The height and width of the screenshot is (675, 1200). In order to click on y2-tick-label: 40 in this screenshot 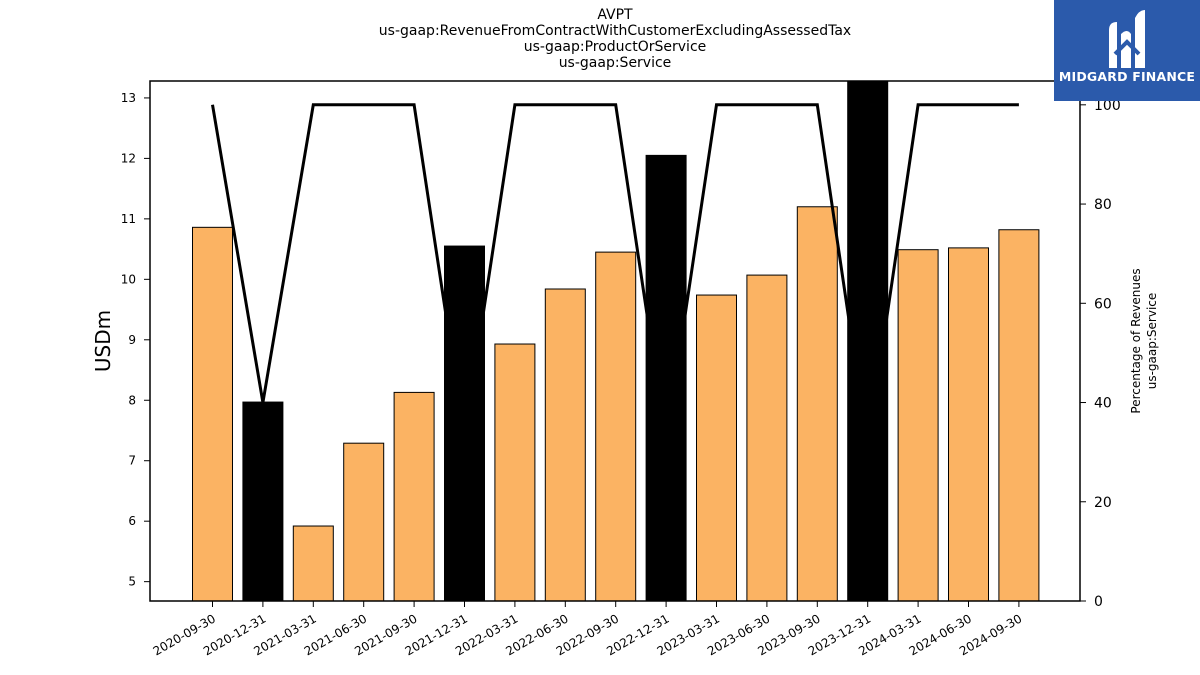, I will do `click(1103, 404)`.